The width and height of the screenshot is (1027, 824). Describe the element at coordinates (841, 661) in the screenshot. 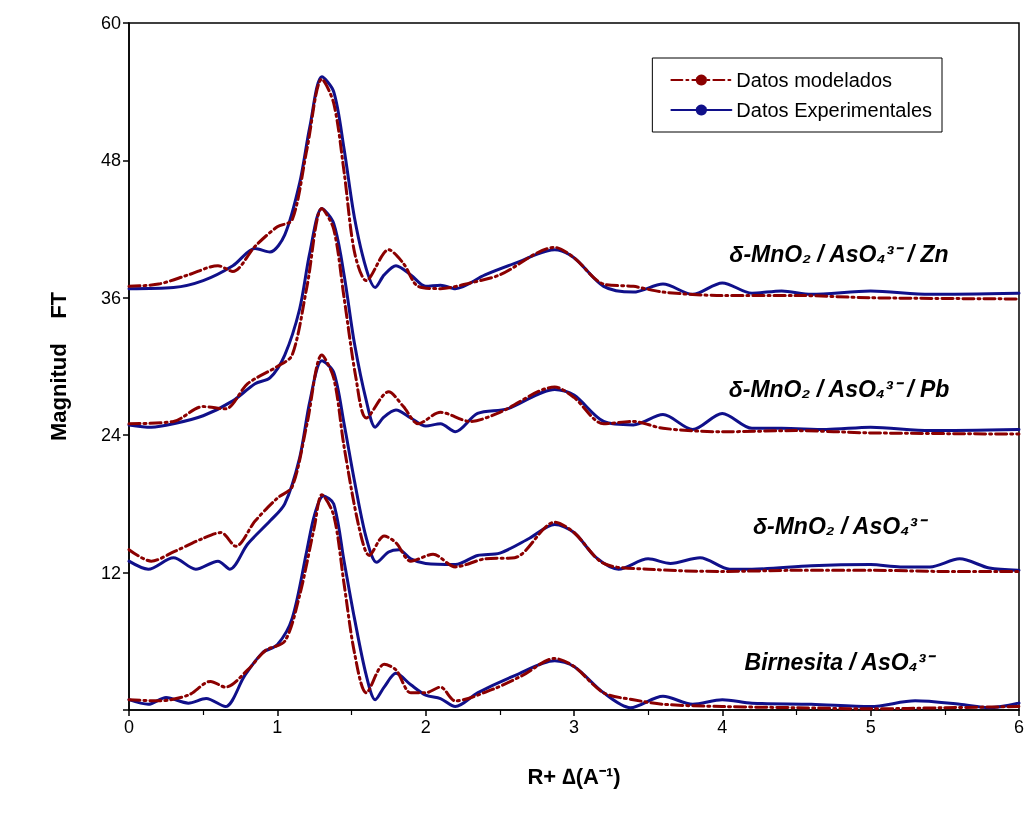

I see `annotation: Birnesita / AsO₄³⁻` at that location.